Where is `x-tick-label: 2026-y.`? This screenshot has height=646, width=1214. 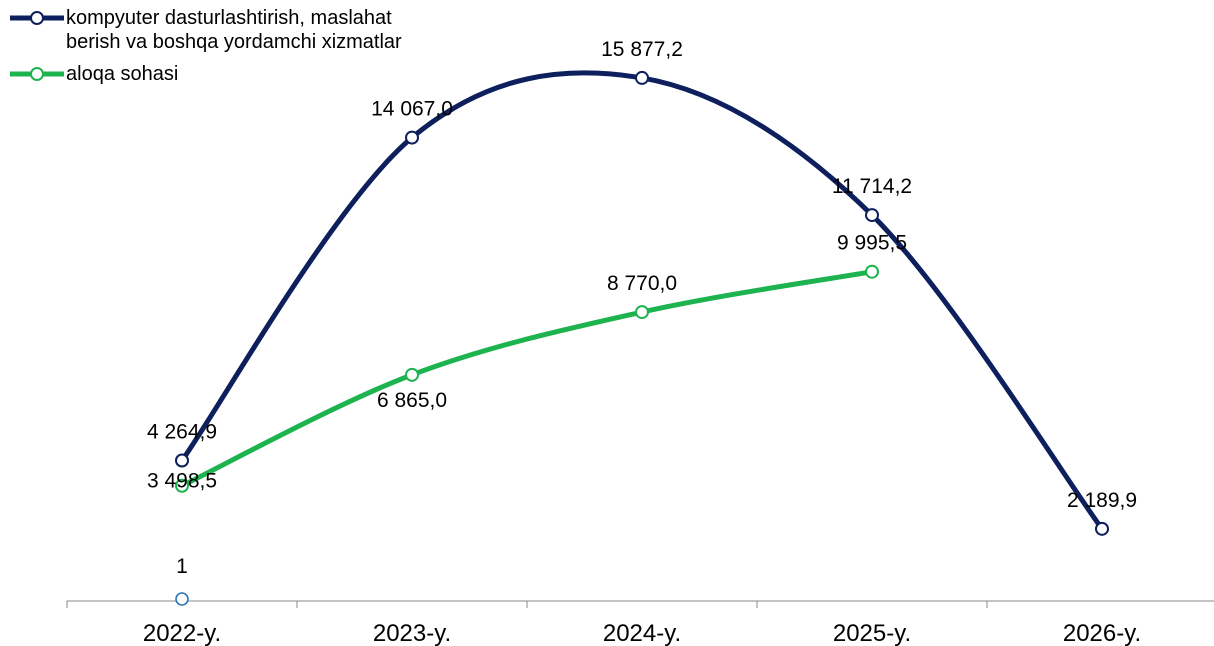
x-tick-label: 2026-y. is located at coordinates (1102, 633).